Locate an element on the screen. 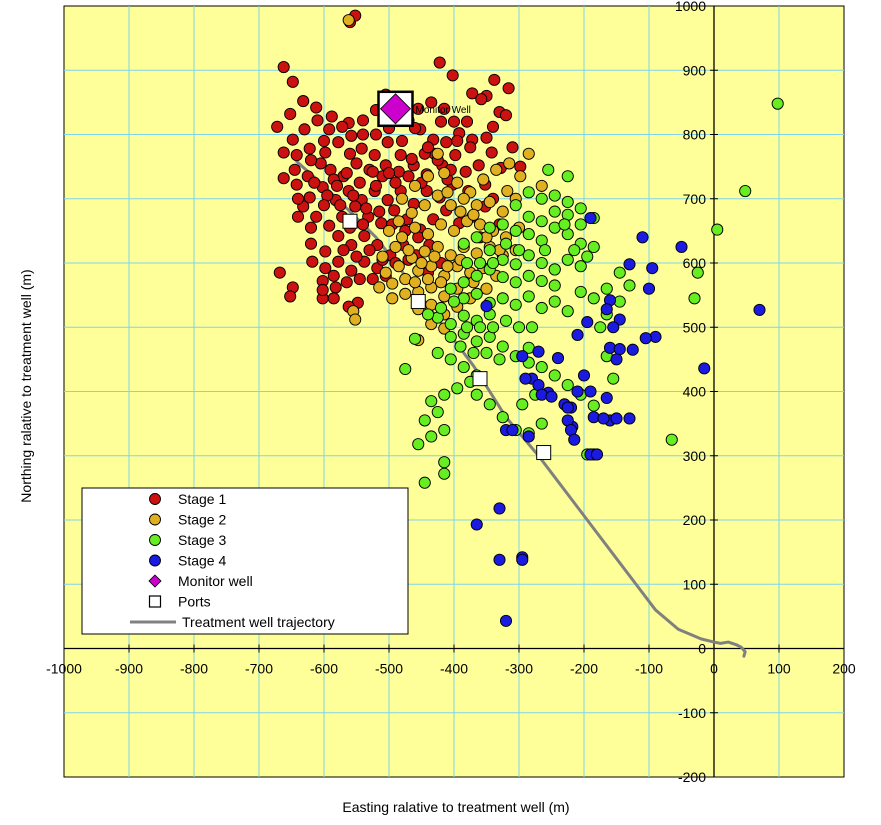 This screenshot has height=825, width=881. y-tick-label: 800 is located at coordinates (695, 135).